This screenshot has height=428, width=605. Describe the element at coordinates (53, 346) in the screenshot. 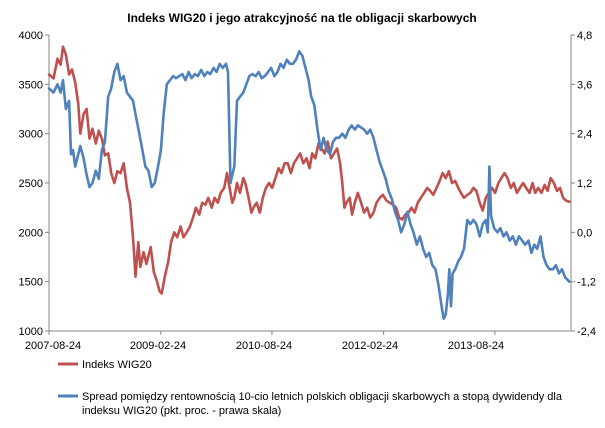

I see `x-tick-label: 2007-08-24` at that location.